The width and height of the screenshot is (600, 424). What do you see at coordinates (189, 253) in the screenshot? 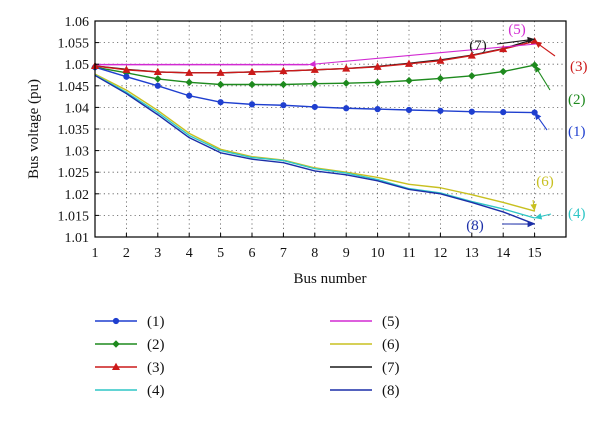
I see `x-tick-label: 4` at bounding box center [189, 253].